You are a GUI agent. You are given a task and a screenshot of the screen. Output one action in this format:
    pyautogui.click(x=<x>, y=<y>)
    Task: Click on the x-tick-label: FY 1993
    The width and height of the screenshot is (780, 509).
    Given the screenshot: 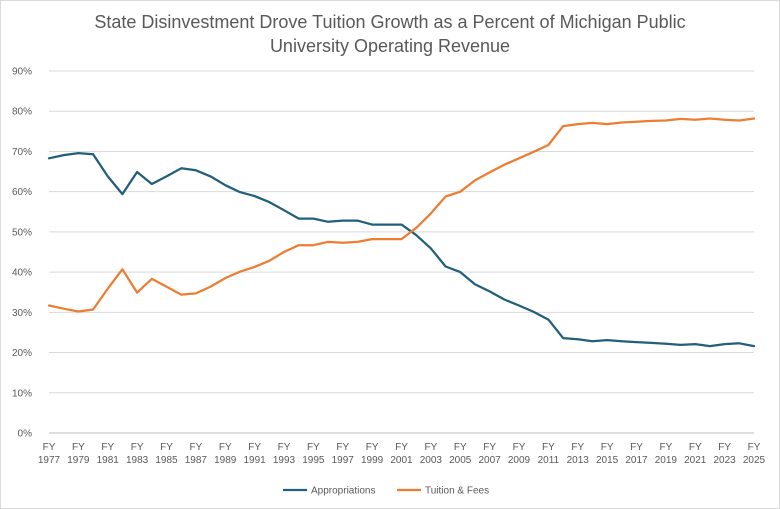 What is the action you would take?
    pyautogui.click(x=284, y=454)
    